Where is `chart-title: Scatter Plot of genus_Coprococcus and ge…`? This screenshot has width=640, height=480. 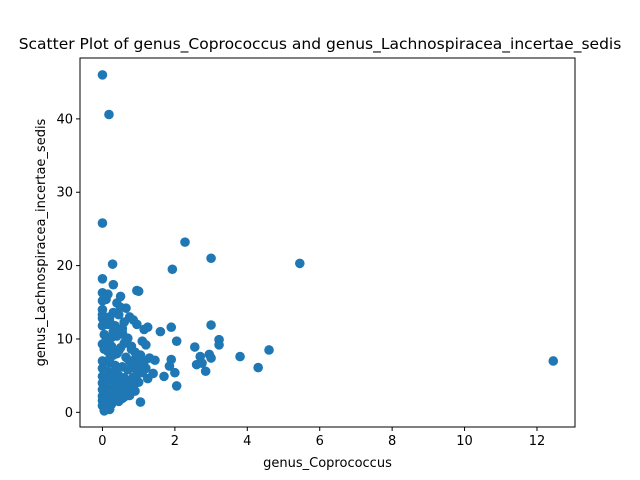 chart-title: Scatter Plot of genus_Coprococcus and ge… is located at coordinates (320, 44).